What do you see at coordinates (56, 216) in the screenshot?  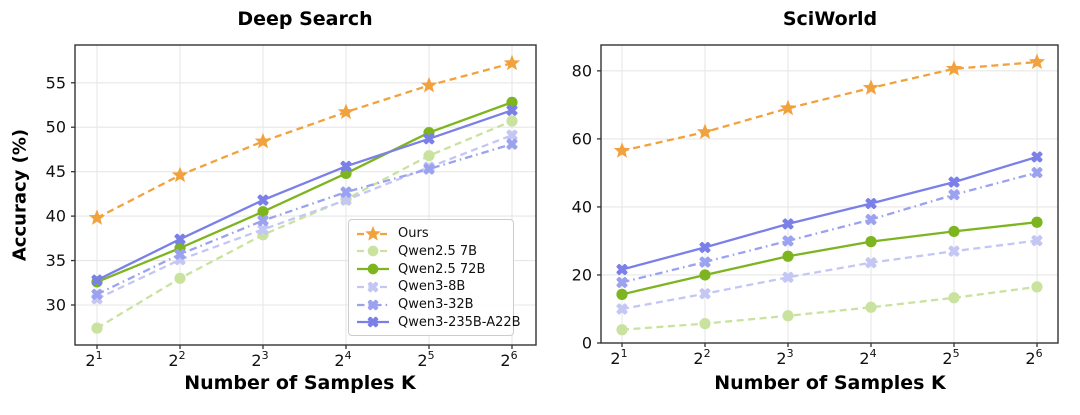 I see `y-tick-label: 40` at bounding box center [56, 216].